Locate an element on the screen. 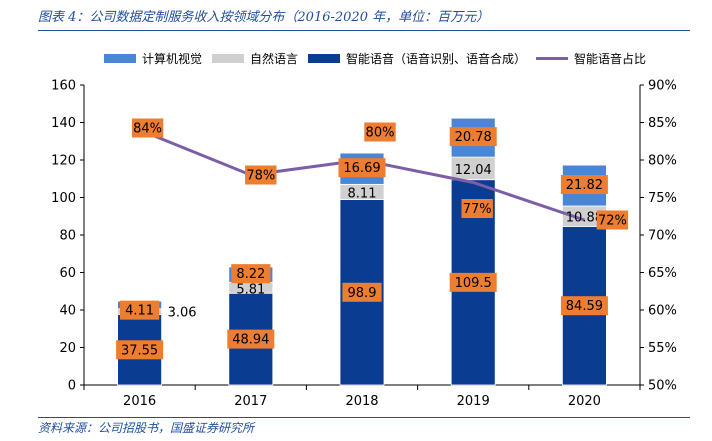 This screenshot has width=712, height=441. data-label-voice: 98.9 is located at coordinates (362, 293).